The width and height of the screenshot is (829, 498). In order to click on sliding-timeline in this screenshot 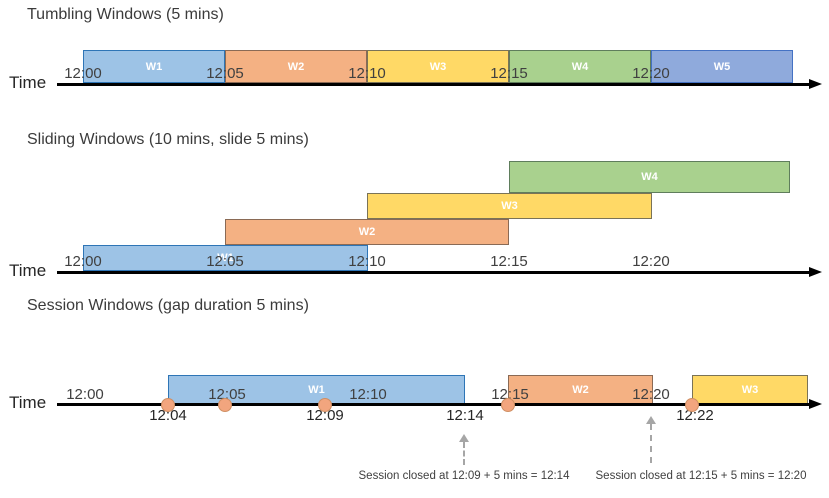, I will do `click(433, 272)`.